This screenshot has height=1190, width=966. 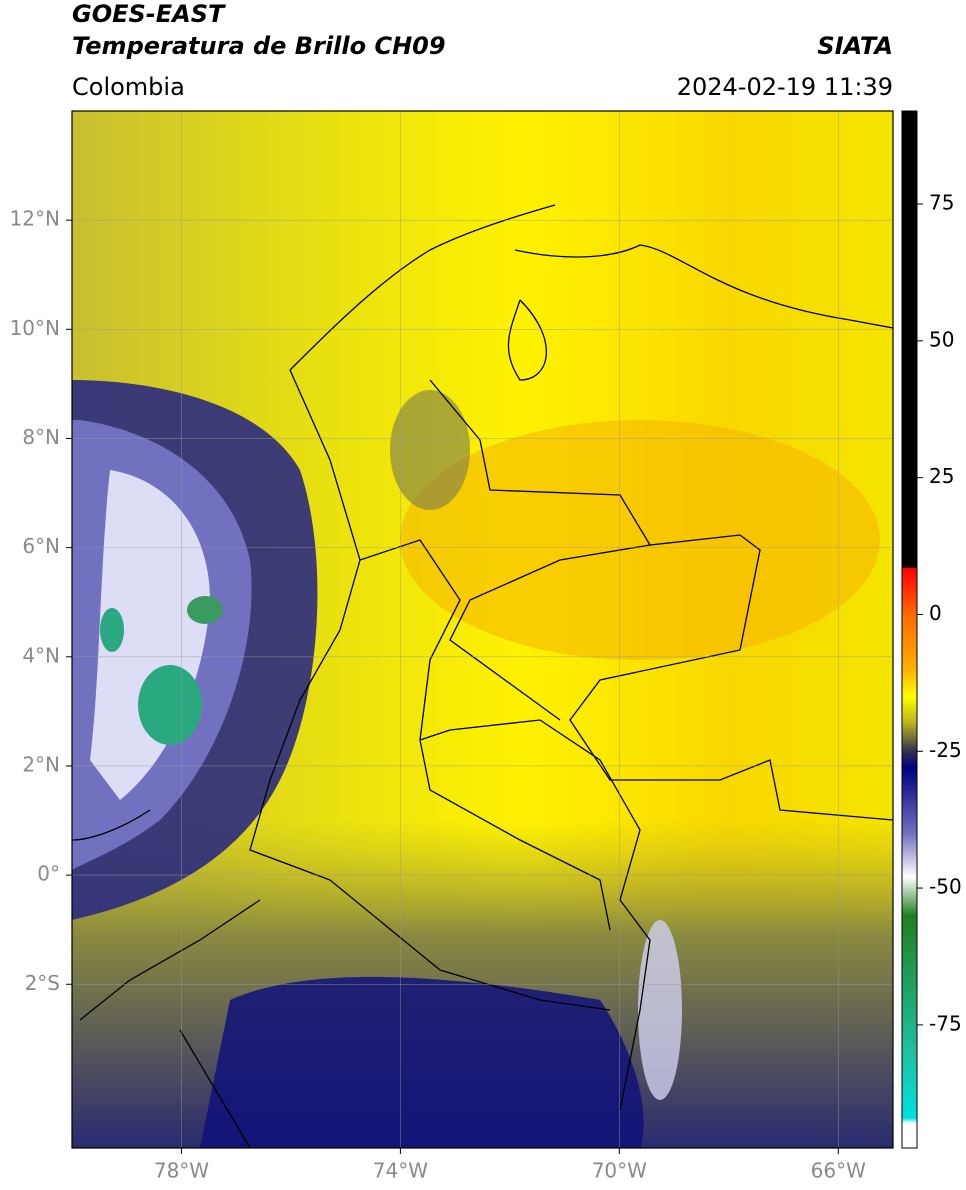 What do you see at coordinates (909, 629) in the screenshot?
I see `colorbar` at bounding box center [909, 629].